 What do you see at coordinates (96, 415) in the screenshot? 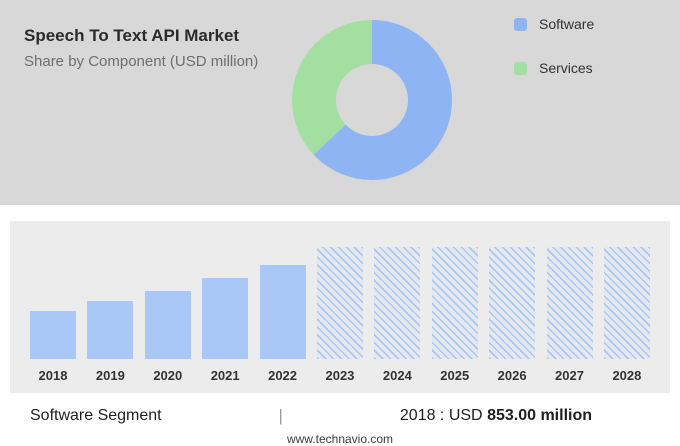
I see `segment-label: Software Segment` at bounding box center [96, 415].